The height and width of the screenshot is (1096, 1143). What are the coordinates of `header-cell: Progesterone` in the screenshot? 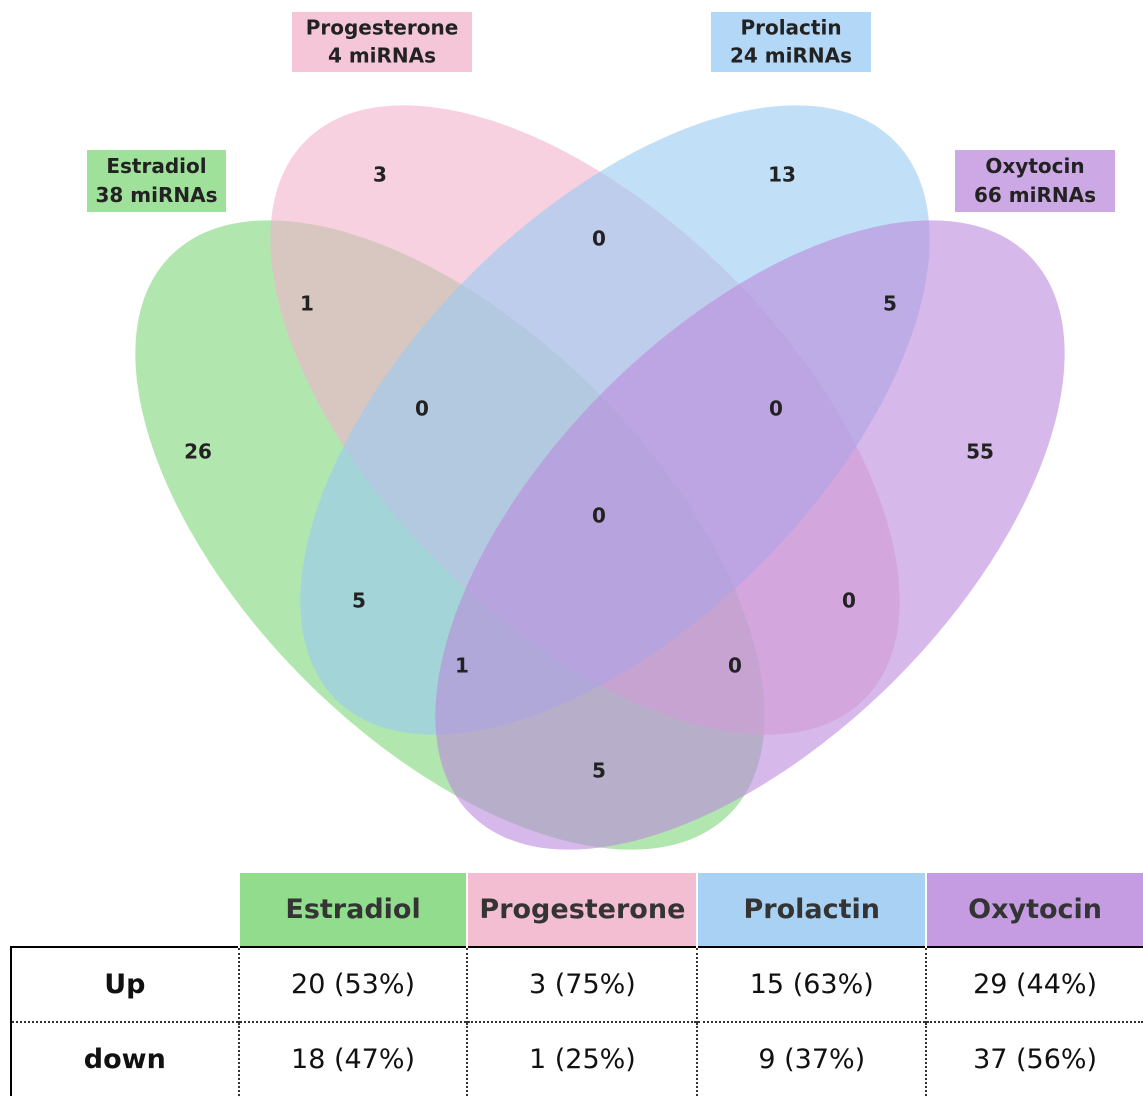 It's located at (582, 910).